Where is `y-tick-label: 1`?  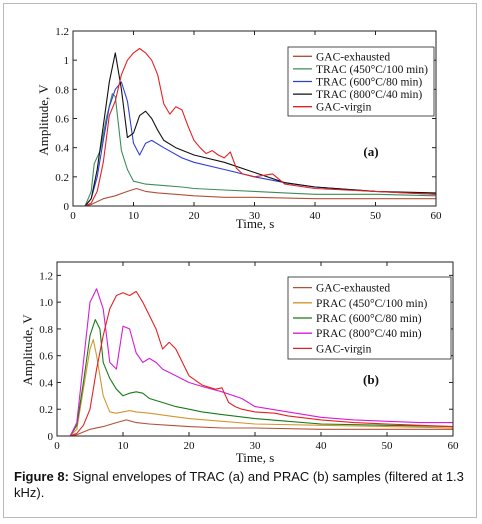
y-tick-label: 1 is located at coordinates (67, 61).